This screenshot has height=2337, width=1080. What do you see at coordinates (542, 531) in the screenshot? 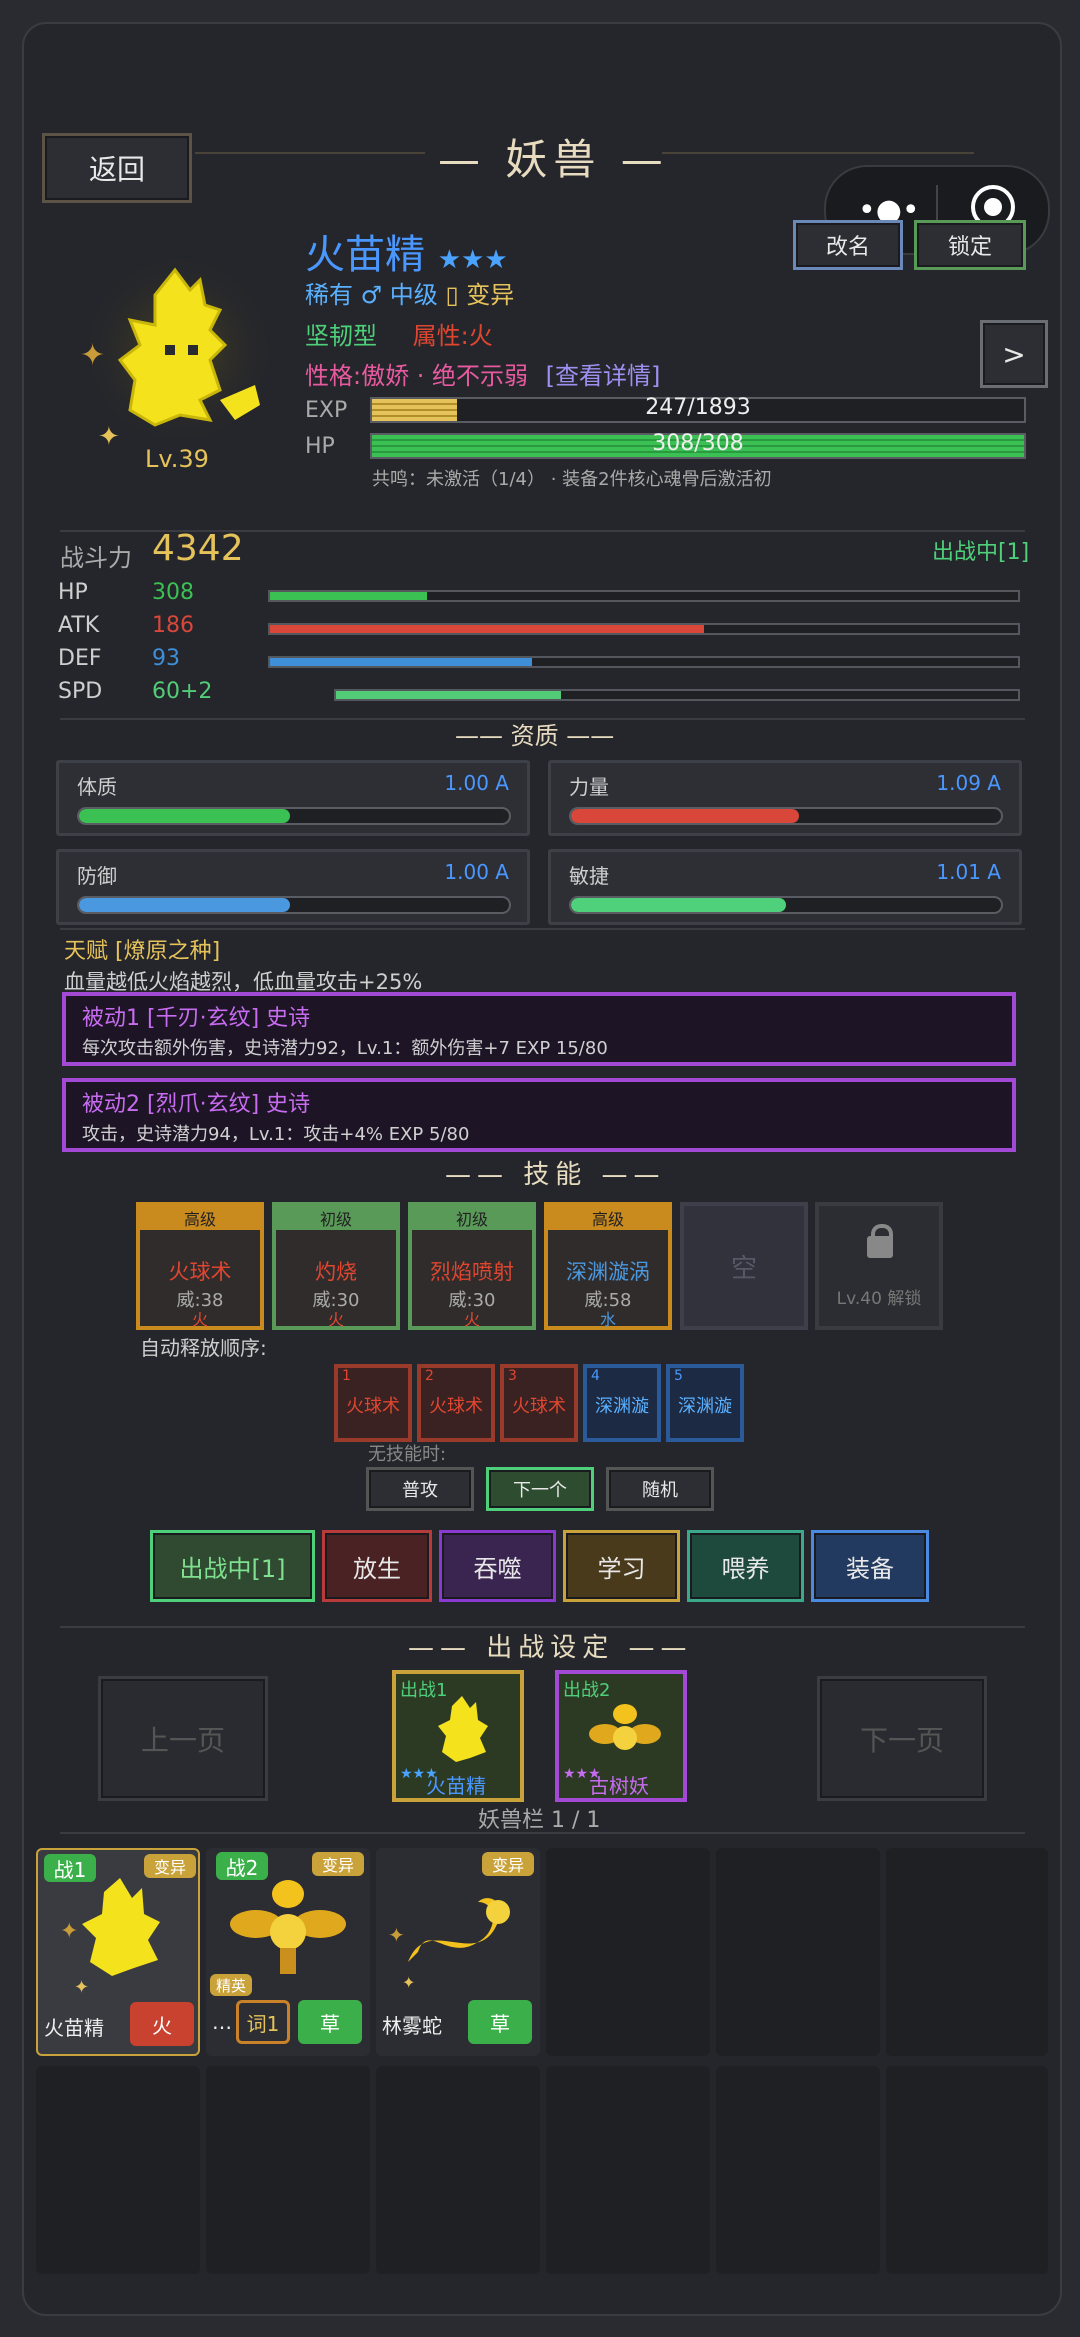
I see `divider` at bounding box center [542, 531].